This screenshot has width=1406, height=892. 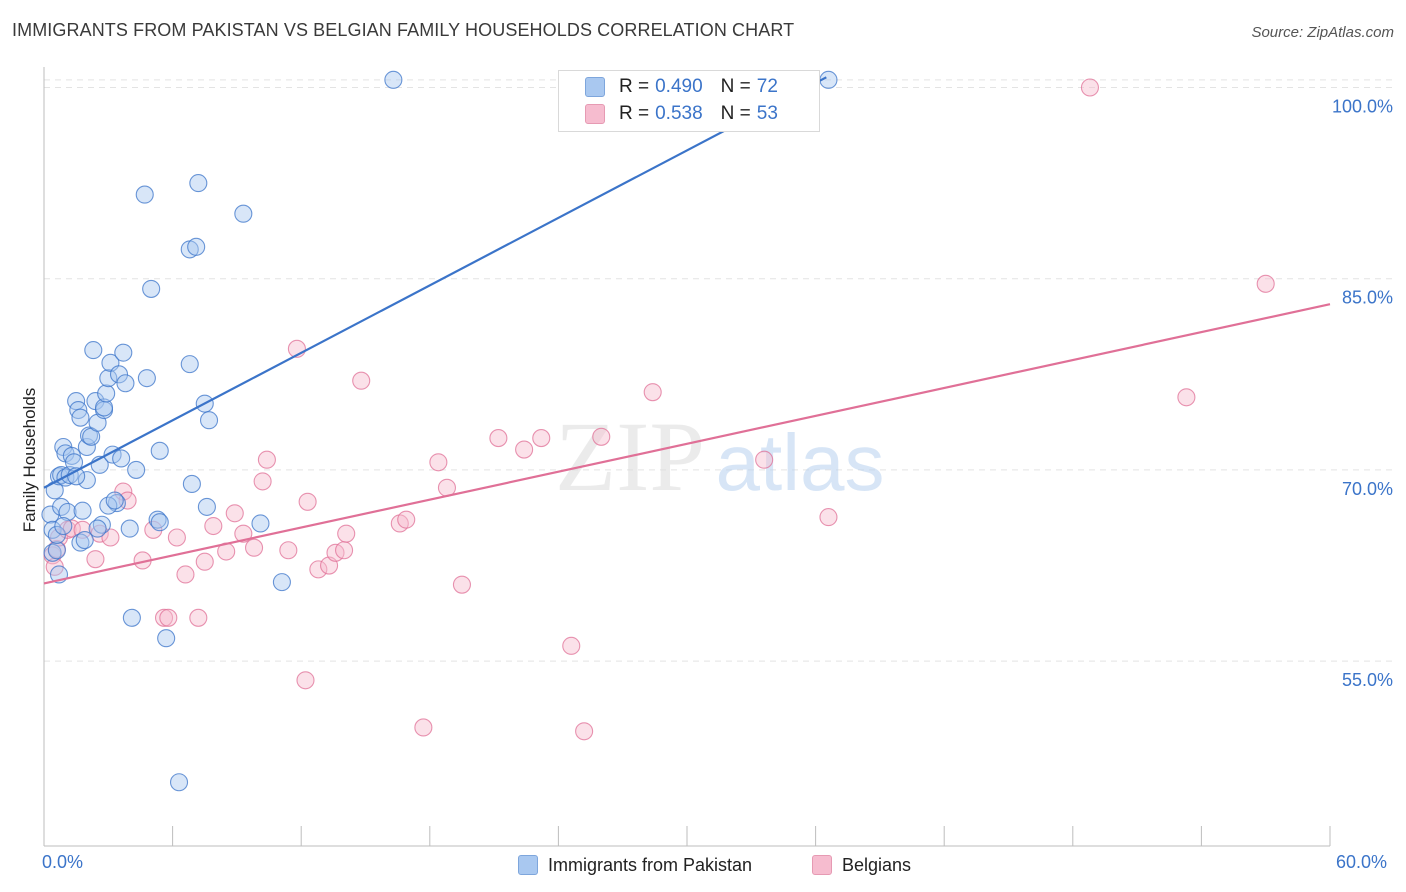 I want to click on legend-r-value: 0.490, so click(x=679, y=86).